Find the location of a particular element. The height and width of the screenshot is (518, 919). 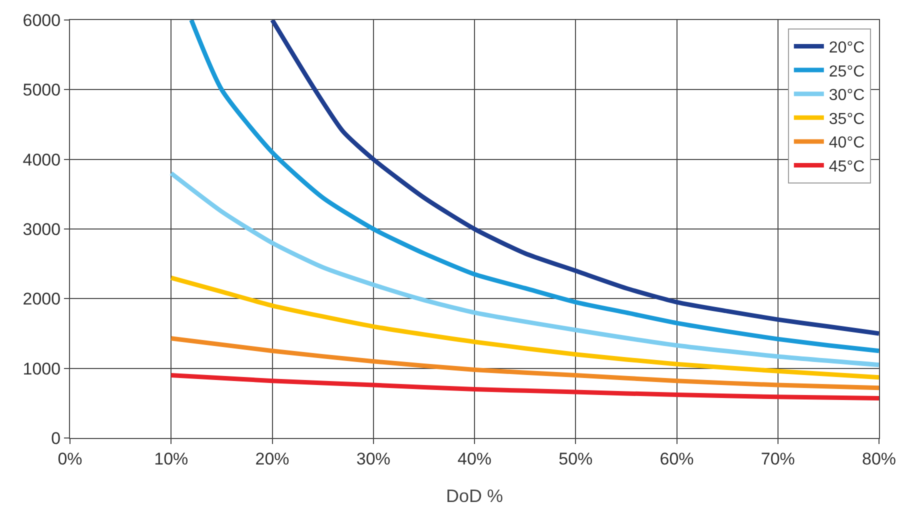

legend-label: 45°C is located at coordinates (846, 167).